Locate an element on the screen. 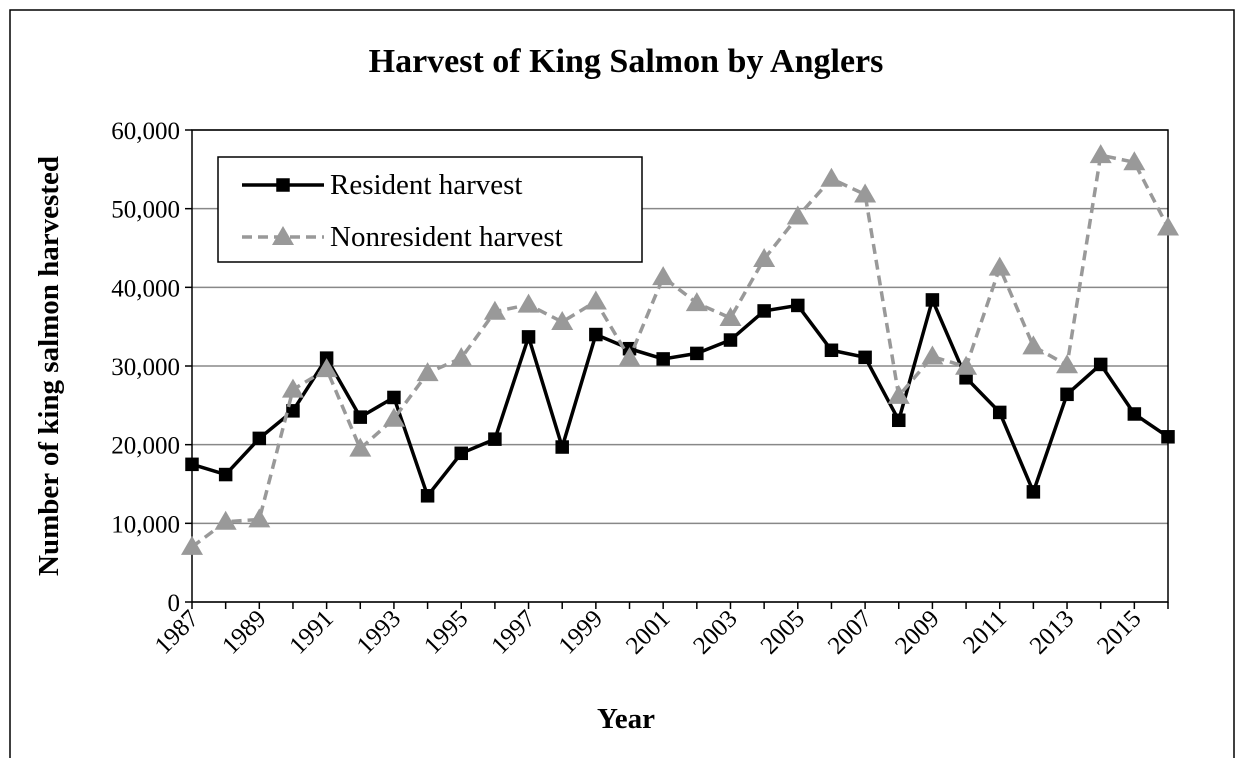  y-tick-label: 40,000 is located at coordinates (145, 288).